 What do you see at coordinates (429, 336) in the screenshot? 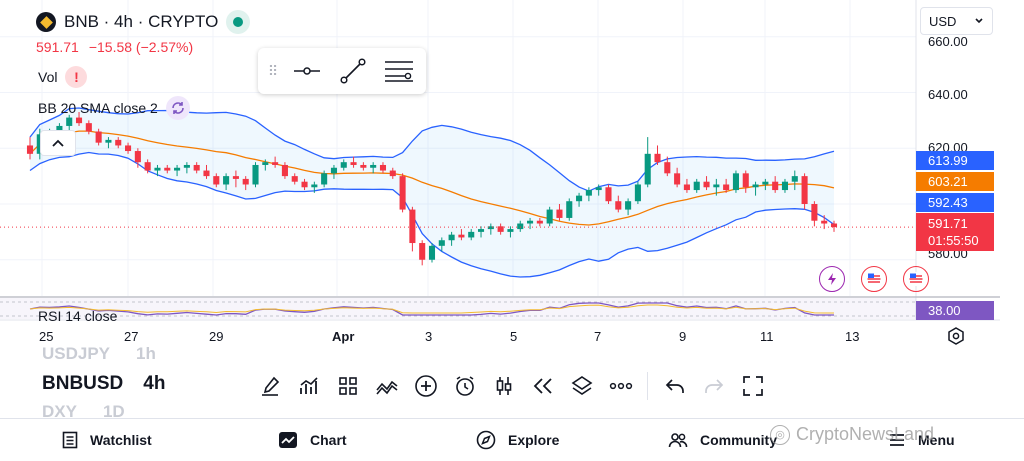
I see `time-axis-label: 3` at bounding box center [429, 336].